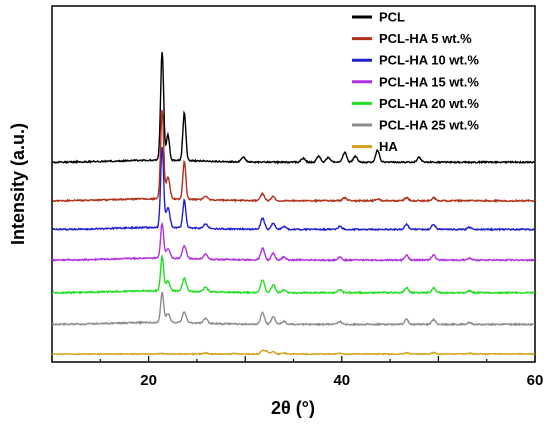  I want to click on series-line-pcl-ha-25-wt, so click(293, 309).